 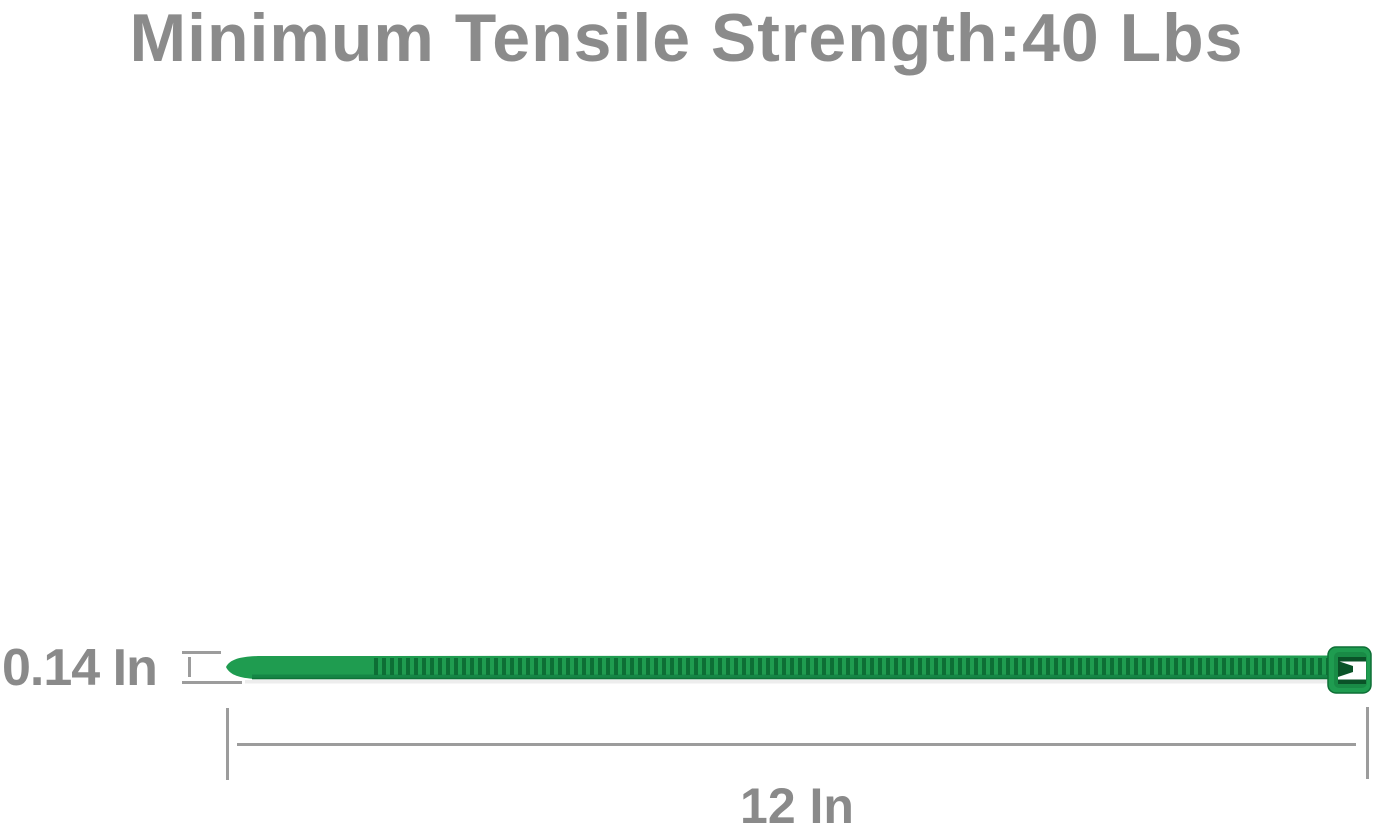 What do you see at coordinates (797, 805) in the screenshot?
I see `length-dimension-label: 12 In` at bounding box center [797, 805].